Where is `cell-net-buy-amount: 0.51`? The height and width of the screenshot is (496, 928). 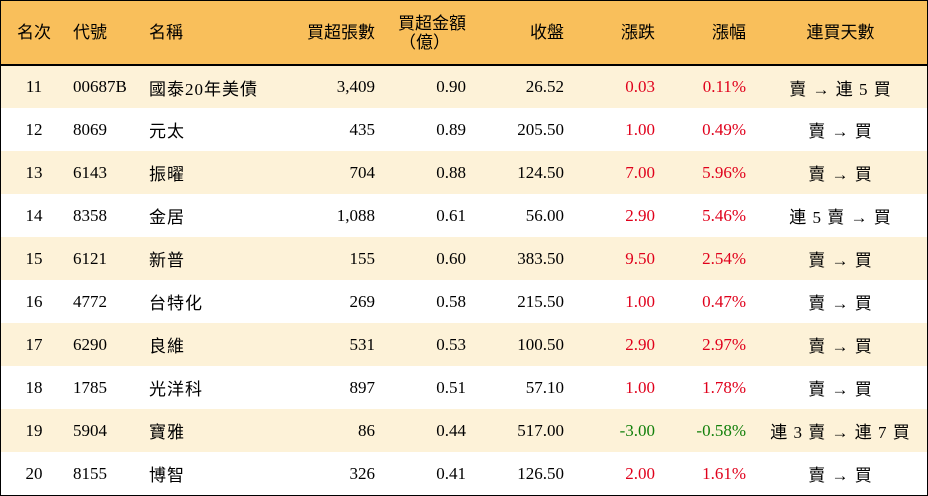
cell-net-buy-amount: 0.51 is located at coordinates (451, 387).